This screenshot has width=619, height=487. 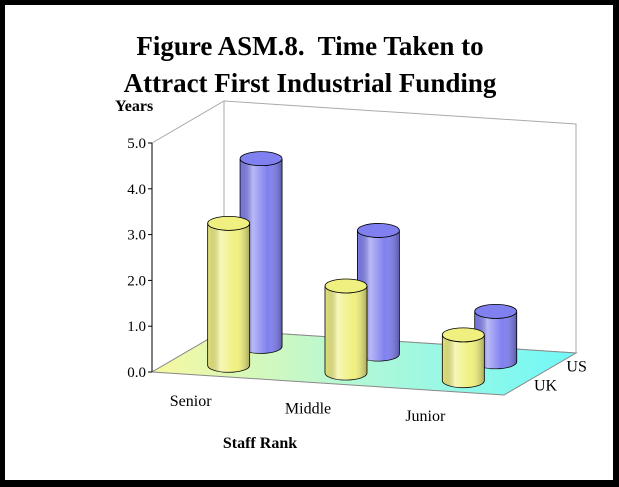 I want to click on x-tick-label: Junior, so click(x=425, y=416).